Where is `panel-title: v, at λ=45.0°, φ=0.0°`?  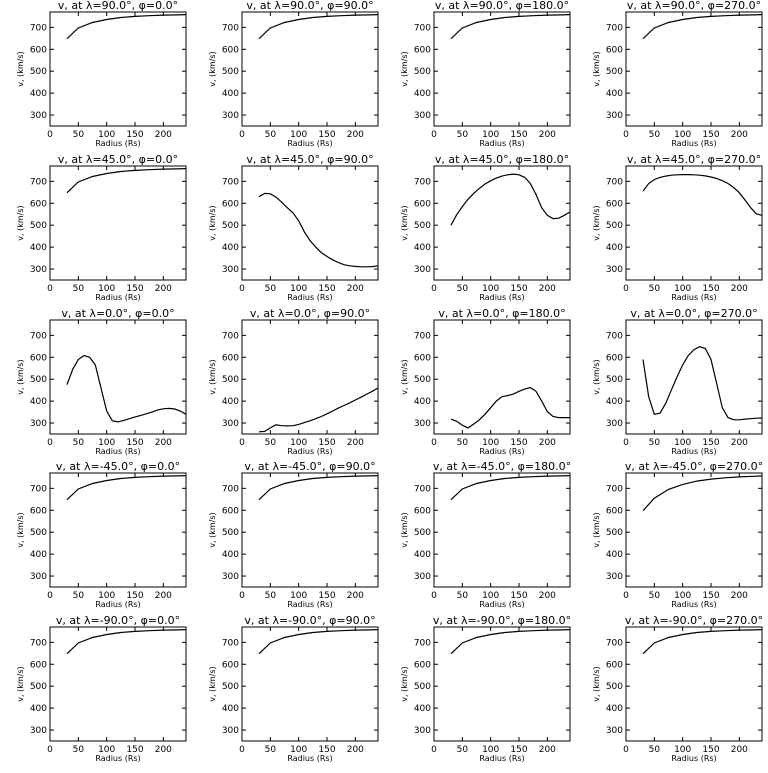
panel-title: v, at λ=45.0°, φ=0.0° is located at coordinates (118, 159).